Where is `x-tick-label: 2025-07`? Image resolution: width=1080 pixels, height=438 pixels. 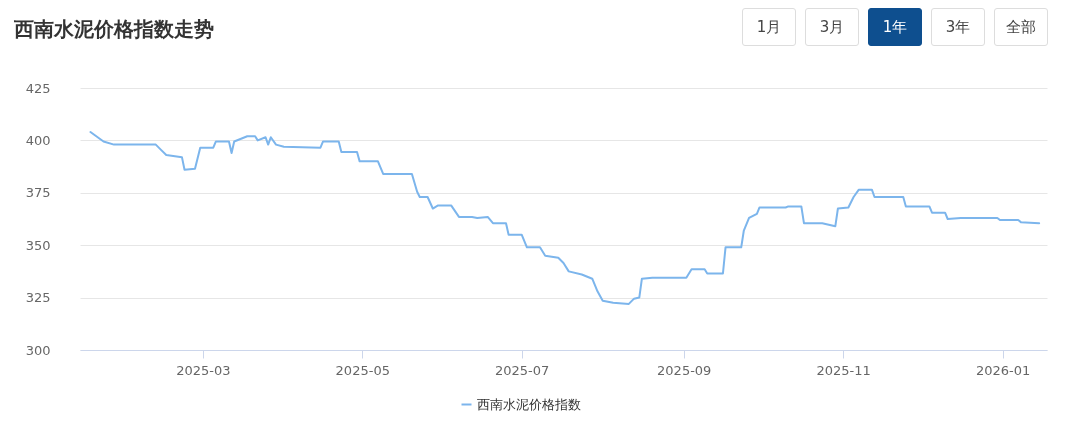 x-tick-label: 2025-07 is located at coordinates (522, 370).